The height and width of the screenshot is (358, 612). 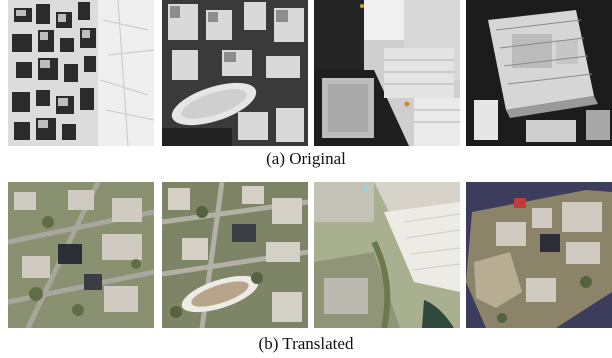 I want to click on original-dense-city-image, so click(x=81, y=73).